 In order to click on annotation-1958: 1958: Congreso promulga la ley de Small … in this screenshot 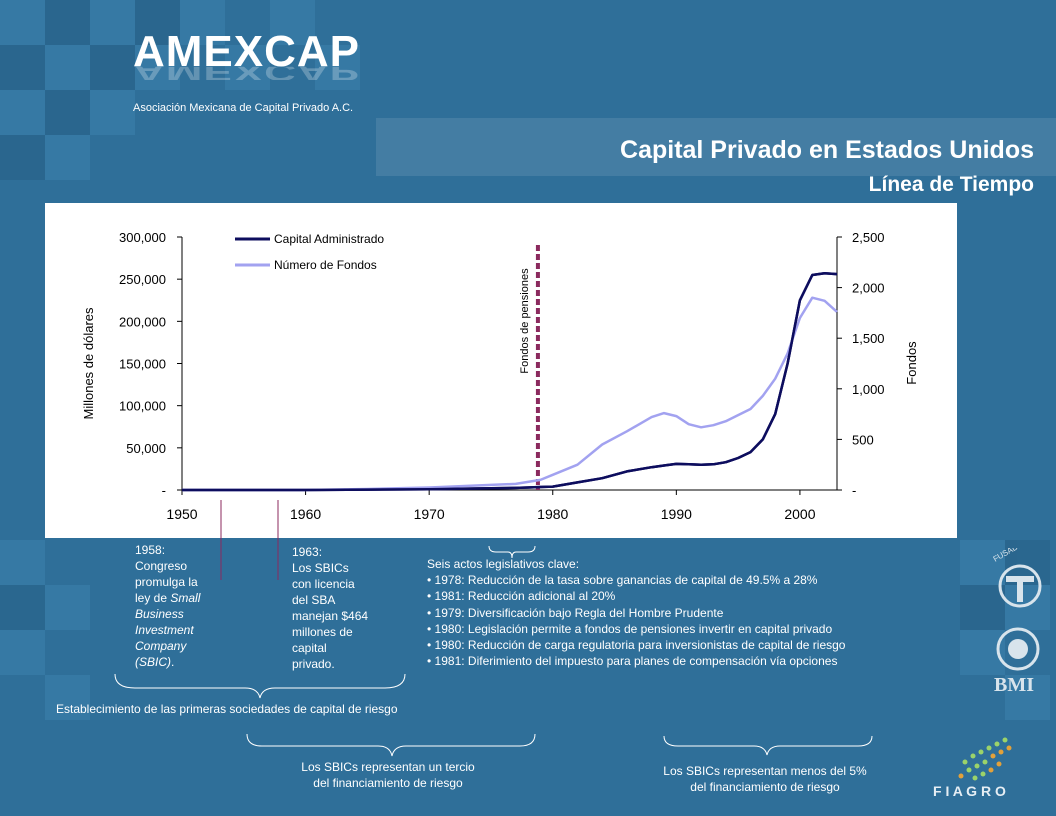, I will do `click(168, 606)`.